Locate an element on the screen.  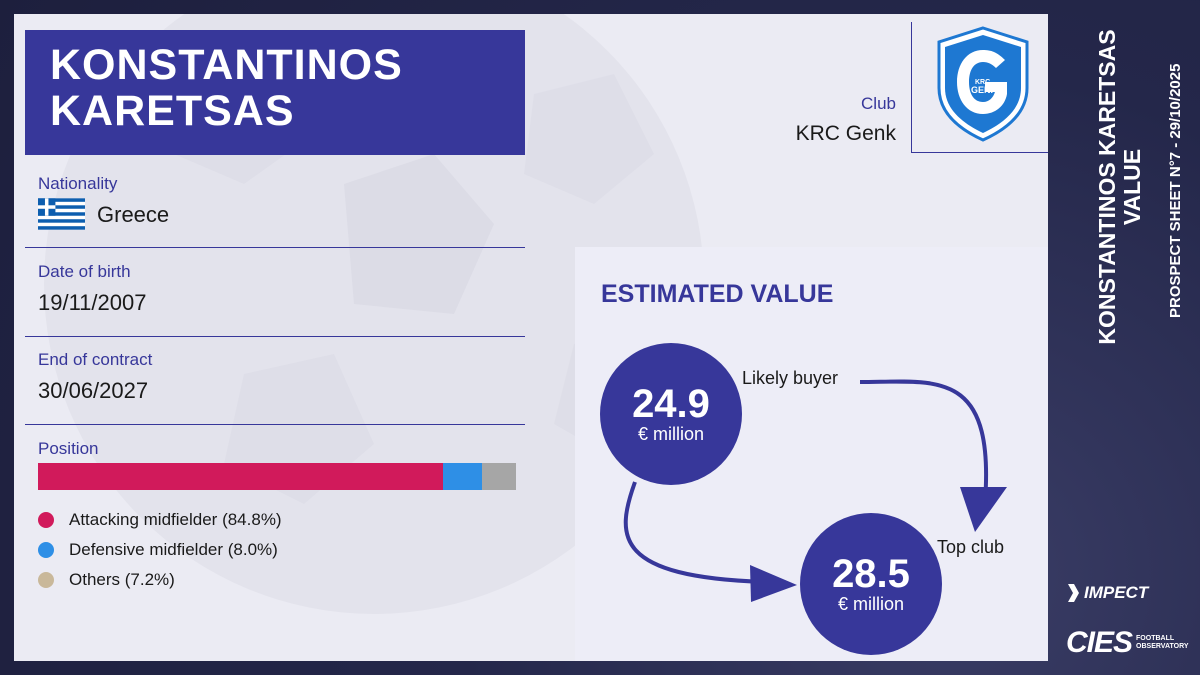
top-club-unit: € million is located at coordinates (871, 604).